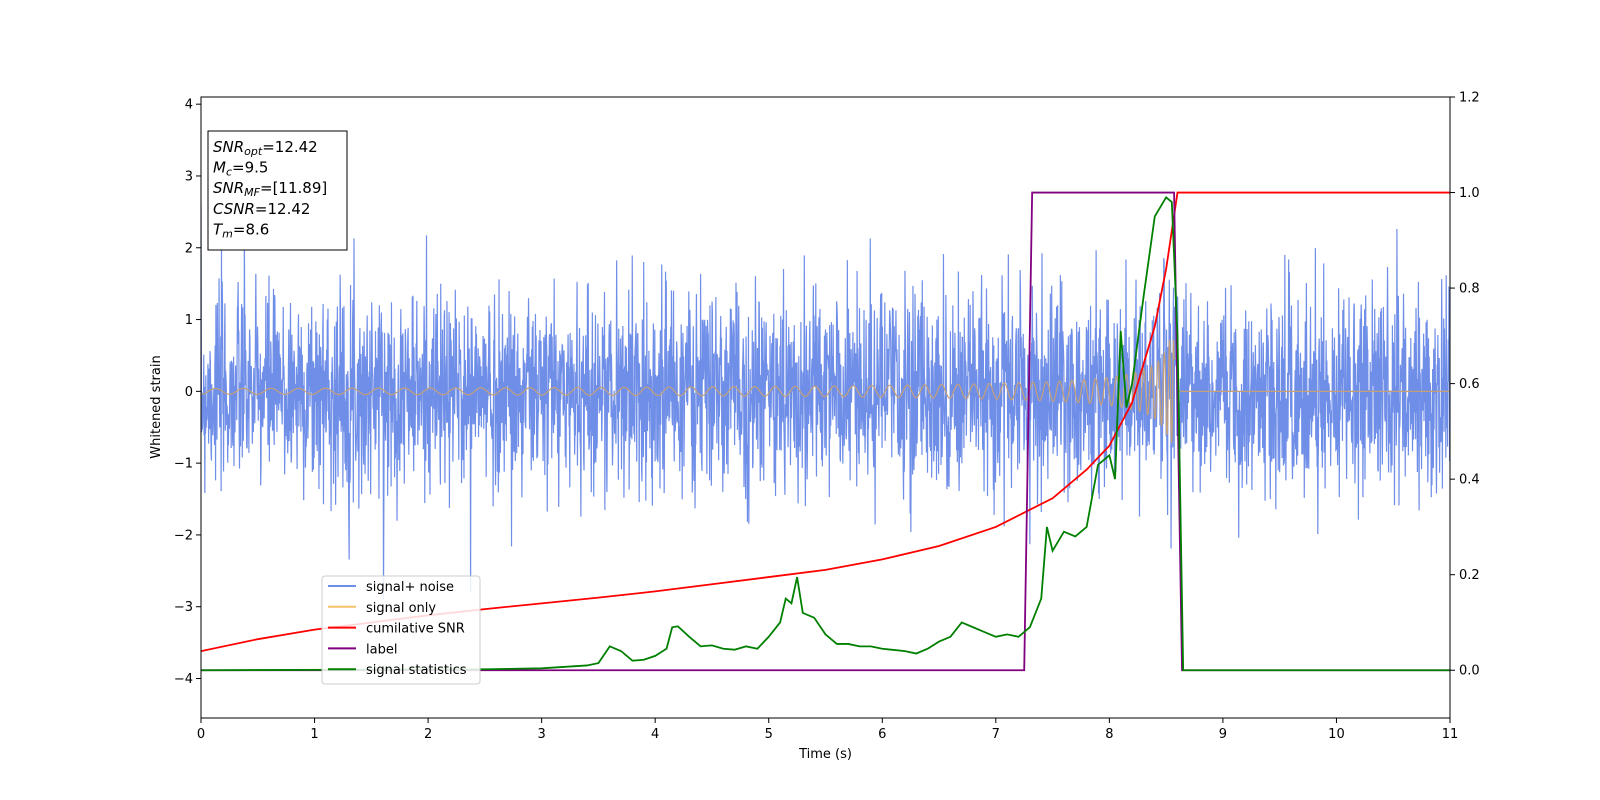 The height and width of the screenshot is (800, 1600). Describe the element at coordinates (655, 734) in the screenshot. I see `x-tick-label: 4` at that location.